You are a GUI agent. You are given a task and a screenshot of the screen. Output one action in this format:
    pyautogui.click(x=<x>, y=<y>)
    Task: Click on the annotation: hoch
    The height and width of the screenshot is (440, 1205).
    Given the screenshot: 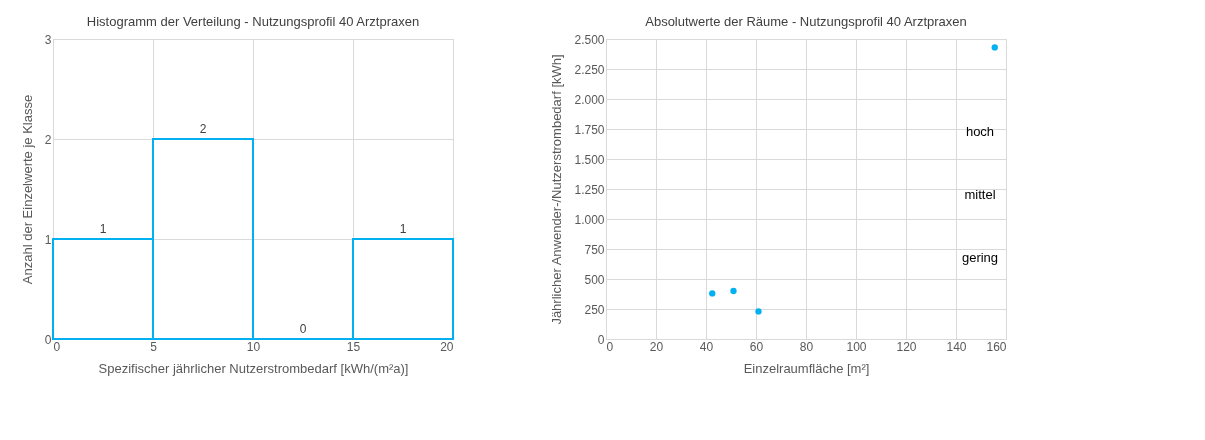 What is the action you would take?
    pyautogui.click(x=980, y=131)
    